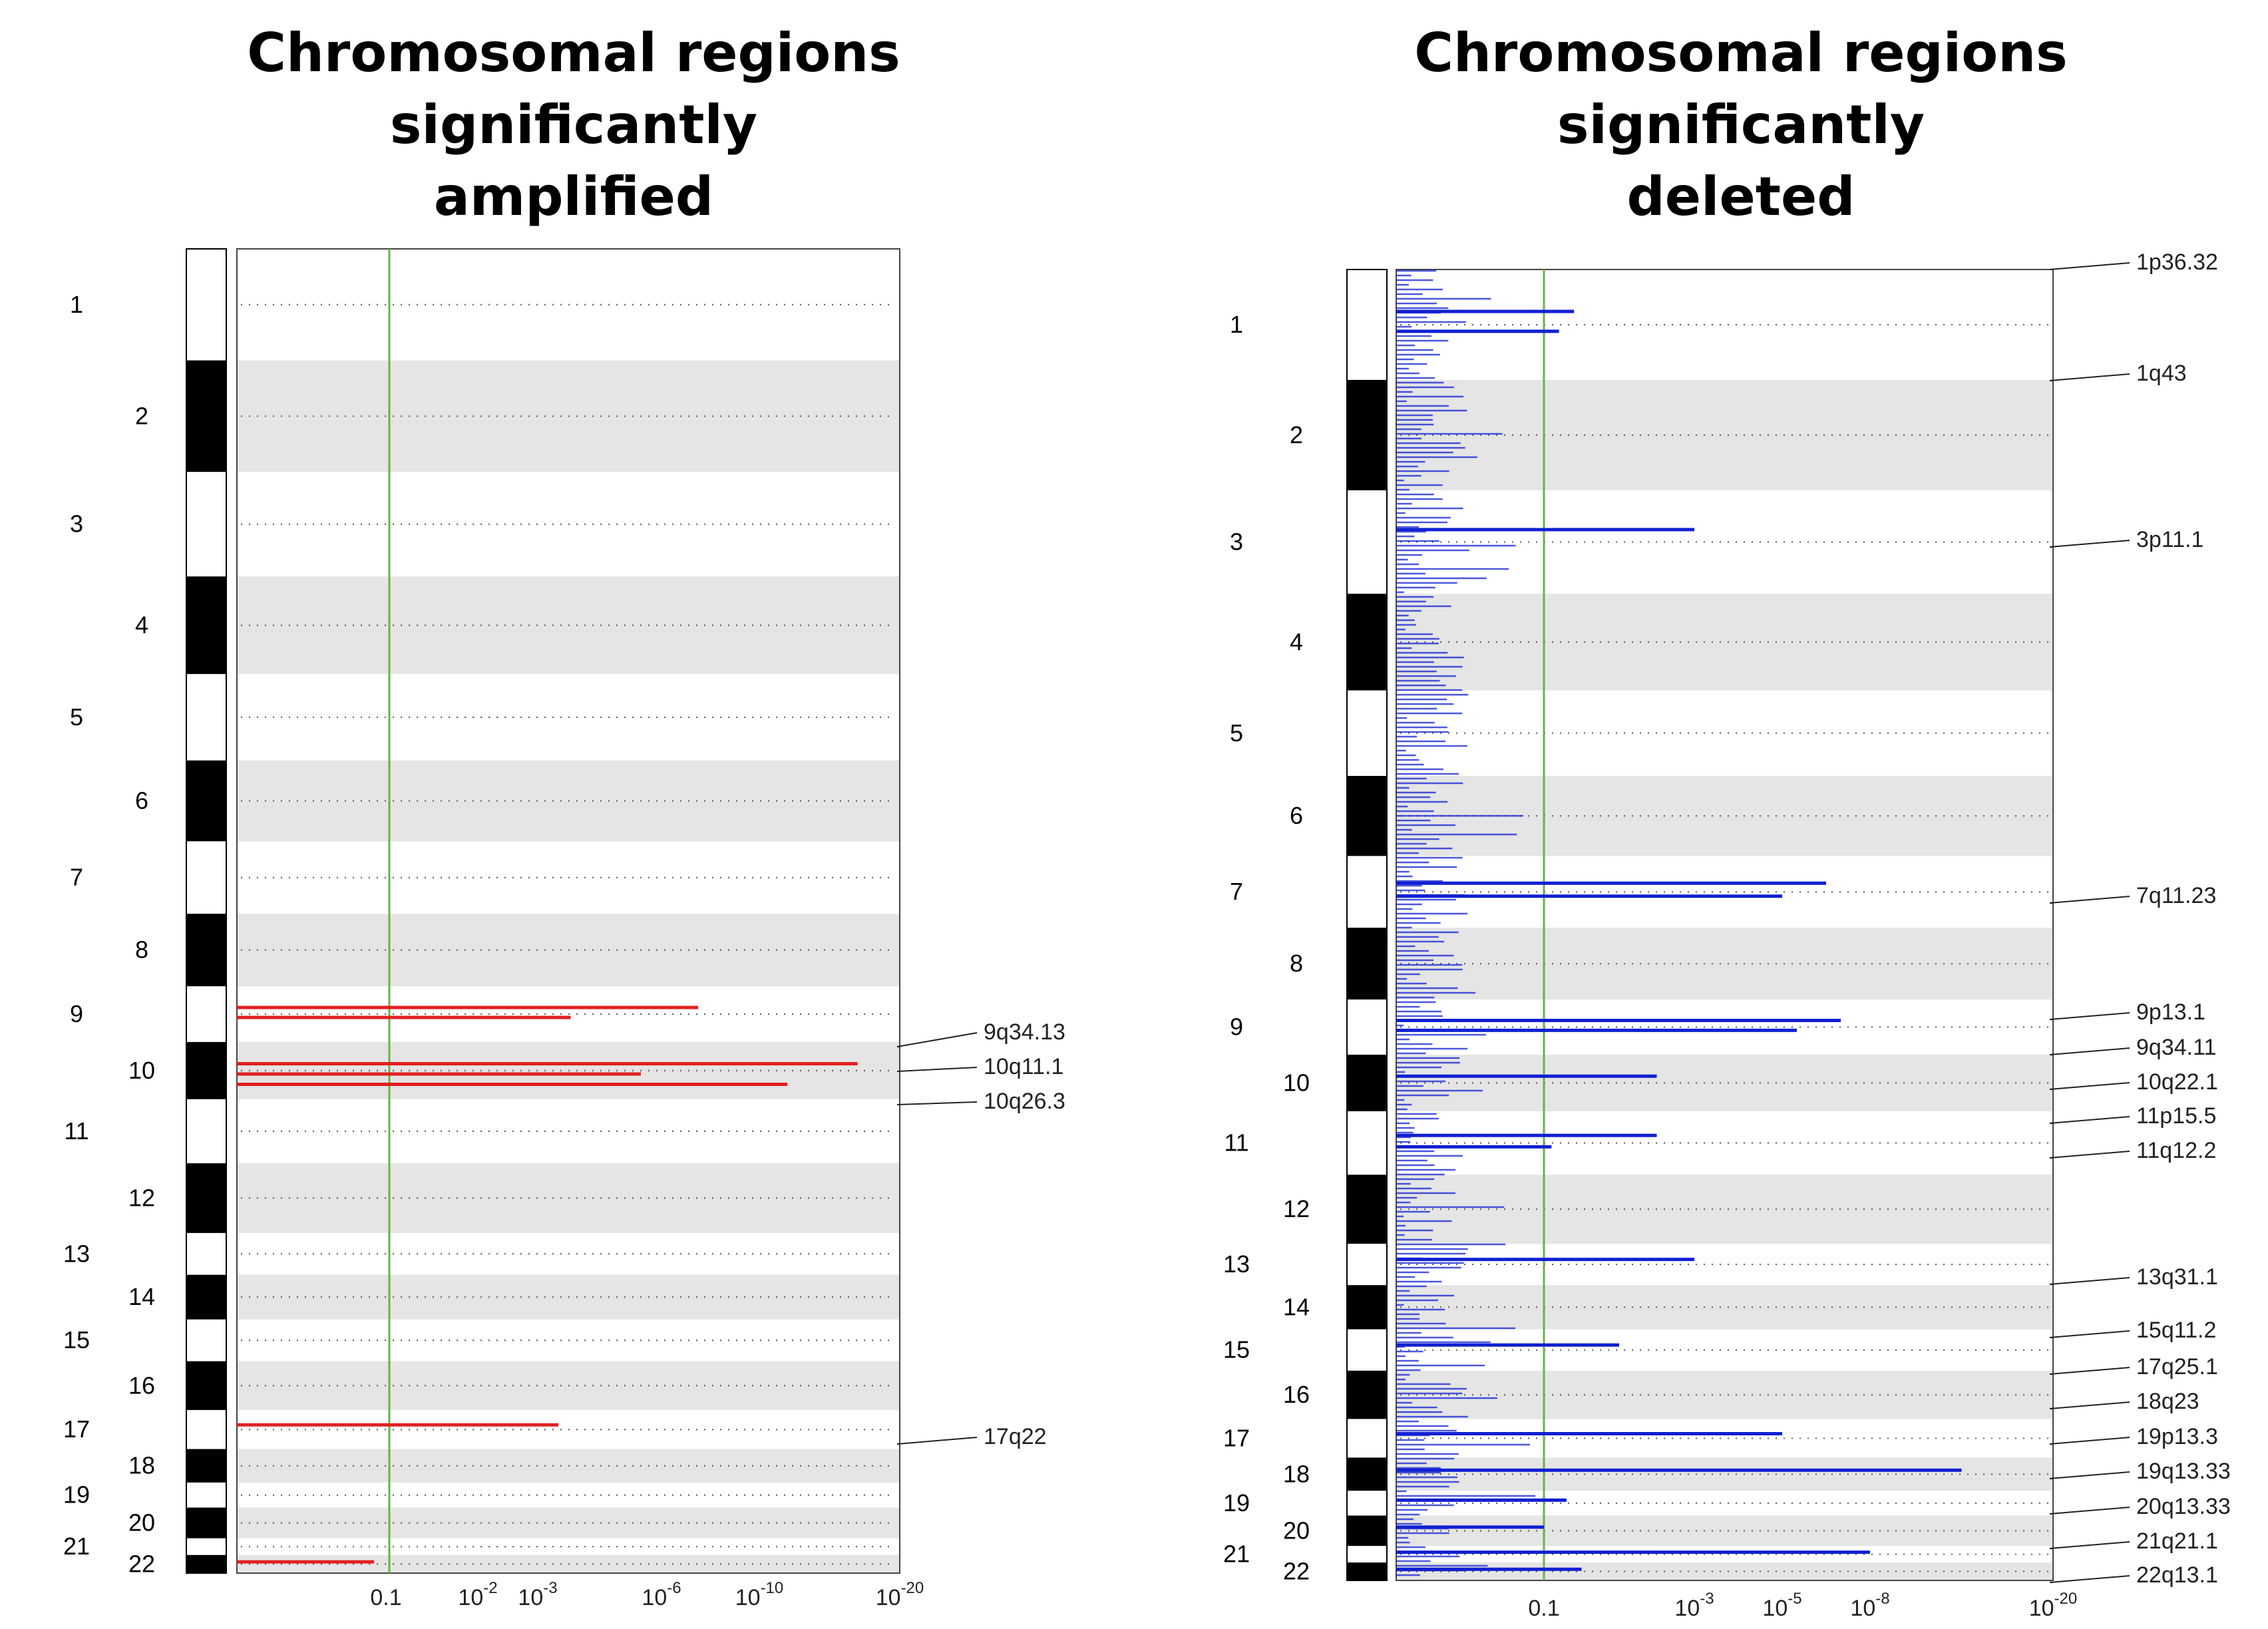  I want to click on chromosome-label: 19, so click(1236, 1503).